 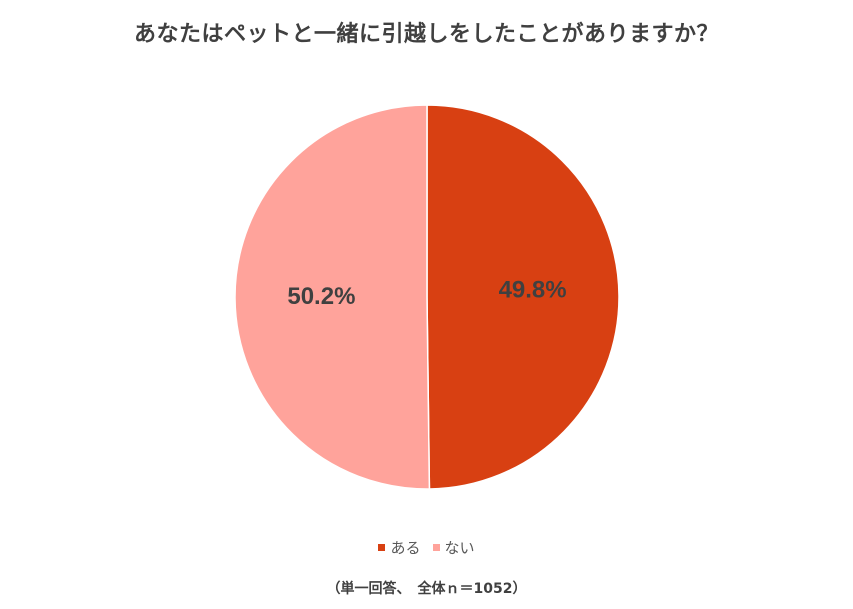 I want to click on legend-item-nai: ない, so click(x=453, y=547).